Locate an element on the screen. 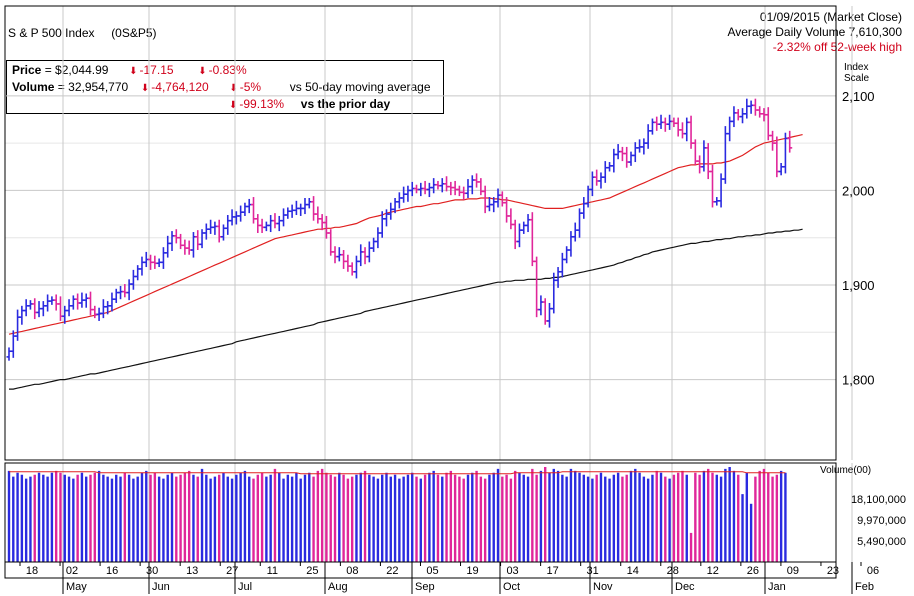 The image size is (914, 596). volume-ma50-line is located at coordinates (397, 473).